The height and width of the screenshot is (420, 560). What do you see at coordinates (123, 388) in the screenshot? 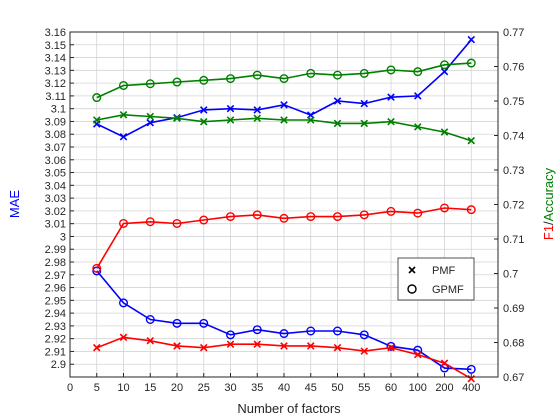
I see `x-tick-label: 10` at bounding box center [123, 388].